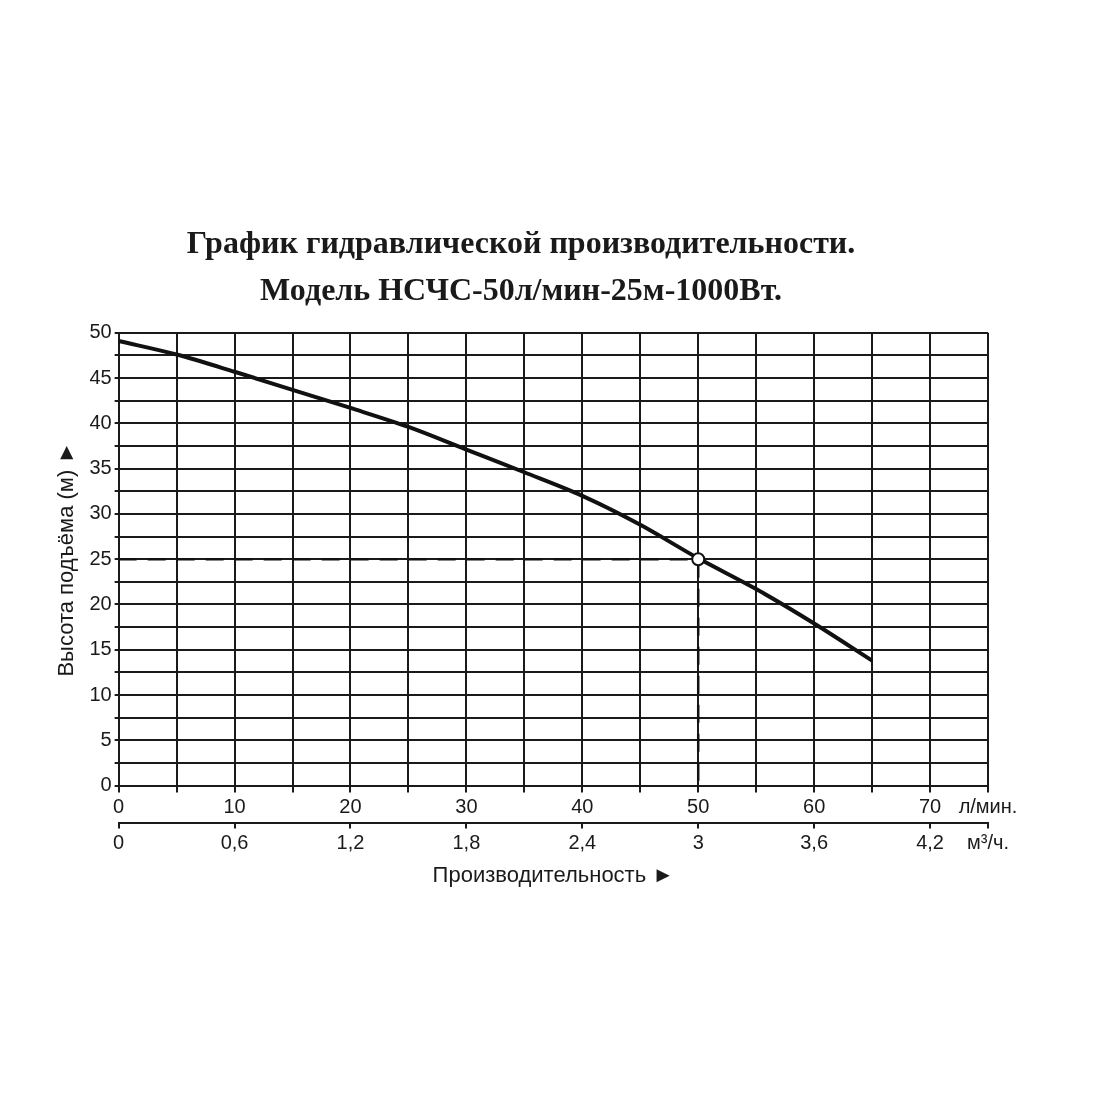  I want to click on x-tick-label: 60, so click(814, 806).